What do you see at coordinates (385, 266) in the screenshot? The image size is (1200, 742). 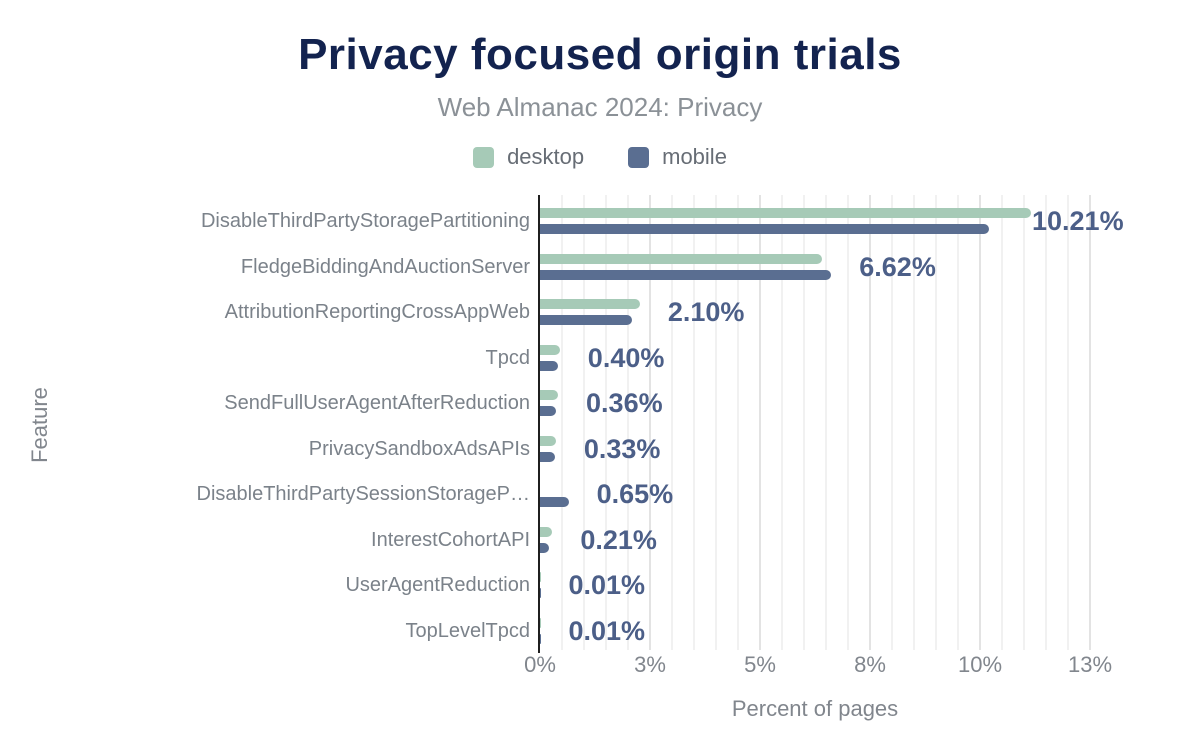 I see `category-label: FledgeBiddingAndAuctionServer` at bounding box center [385, 266].